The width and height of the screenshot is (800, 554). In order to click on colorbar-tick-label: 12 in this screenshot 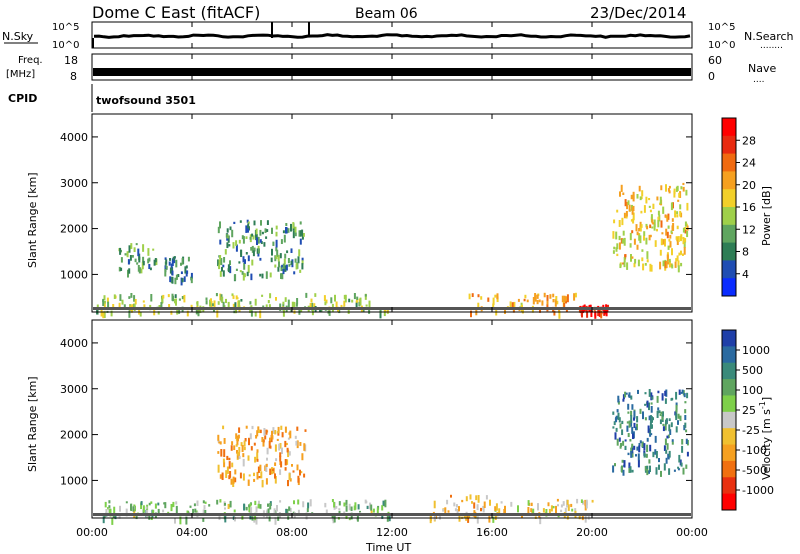, I will do `click(749, 229)`.